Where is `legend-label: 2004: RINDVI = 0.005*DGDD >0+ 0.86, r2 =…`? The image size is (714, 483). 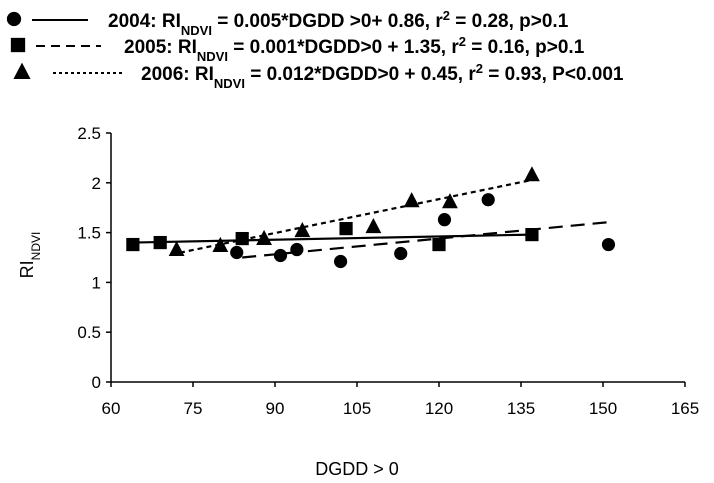
legend-label: 2004: RINDVI = 0.005*DGDD >0+ 0.86, r2 =… is located at coordinates (338, 23).